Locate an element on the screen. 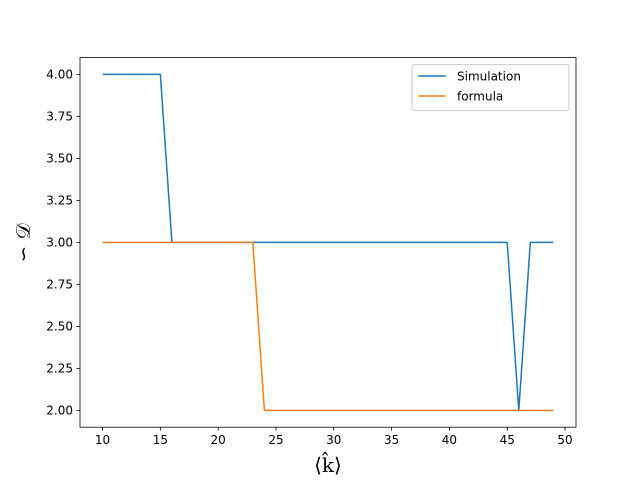 This screenshot has height=480, width=640. legend: Simulation formula is located at coordinates (490, 88).